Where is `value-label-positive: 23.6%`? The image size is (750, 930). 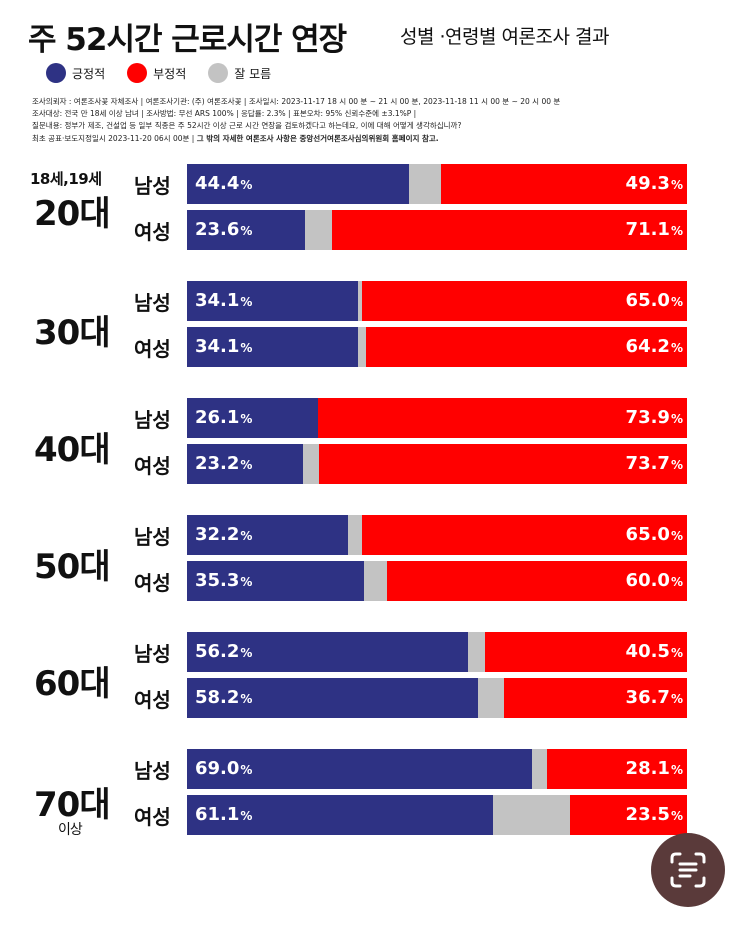 value-label-positive: 23.6% is located at coordinates (224, 229).